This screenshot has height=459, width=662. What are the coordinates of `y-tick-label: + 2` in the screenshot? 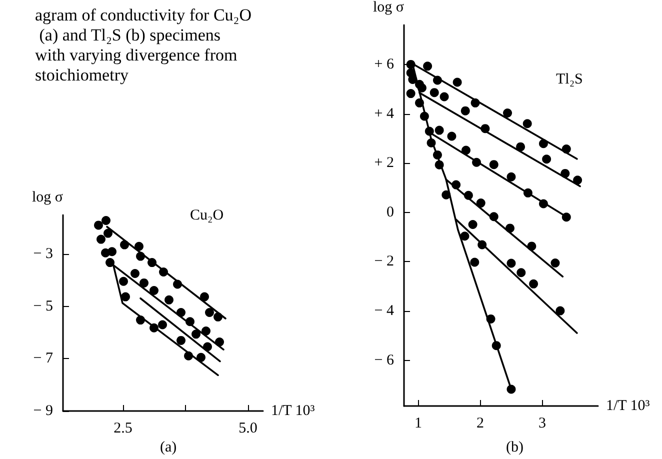 It's located at (384, 163).